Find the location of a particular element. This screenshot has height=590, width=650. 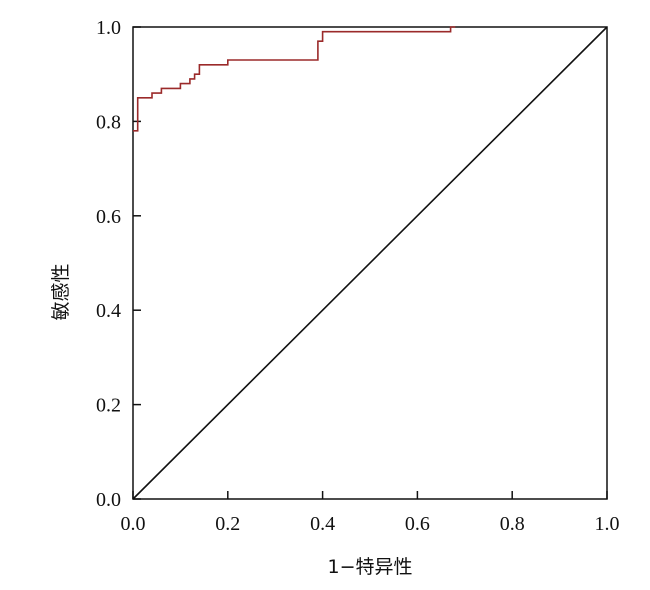

x-axis-title: 1−特异性 is located at coordinates (369, 567).